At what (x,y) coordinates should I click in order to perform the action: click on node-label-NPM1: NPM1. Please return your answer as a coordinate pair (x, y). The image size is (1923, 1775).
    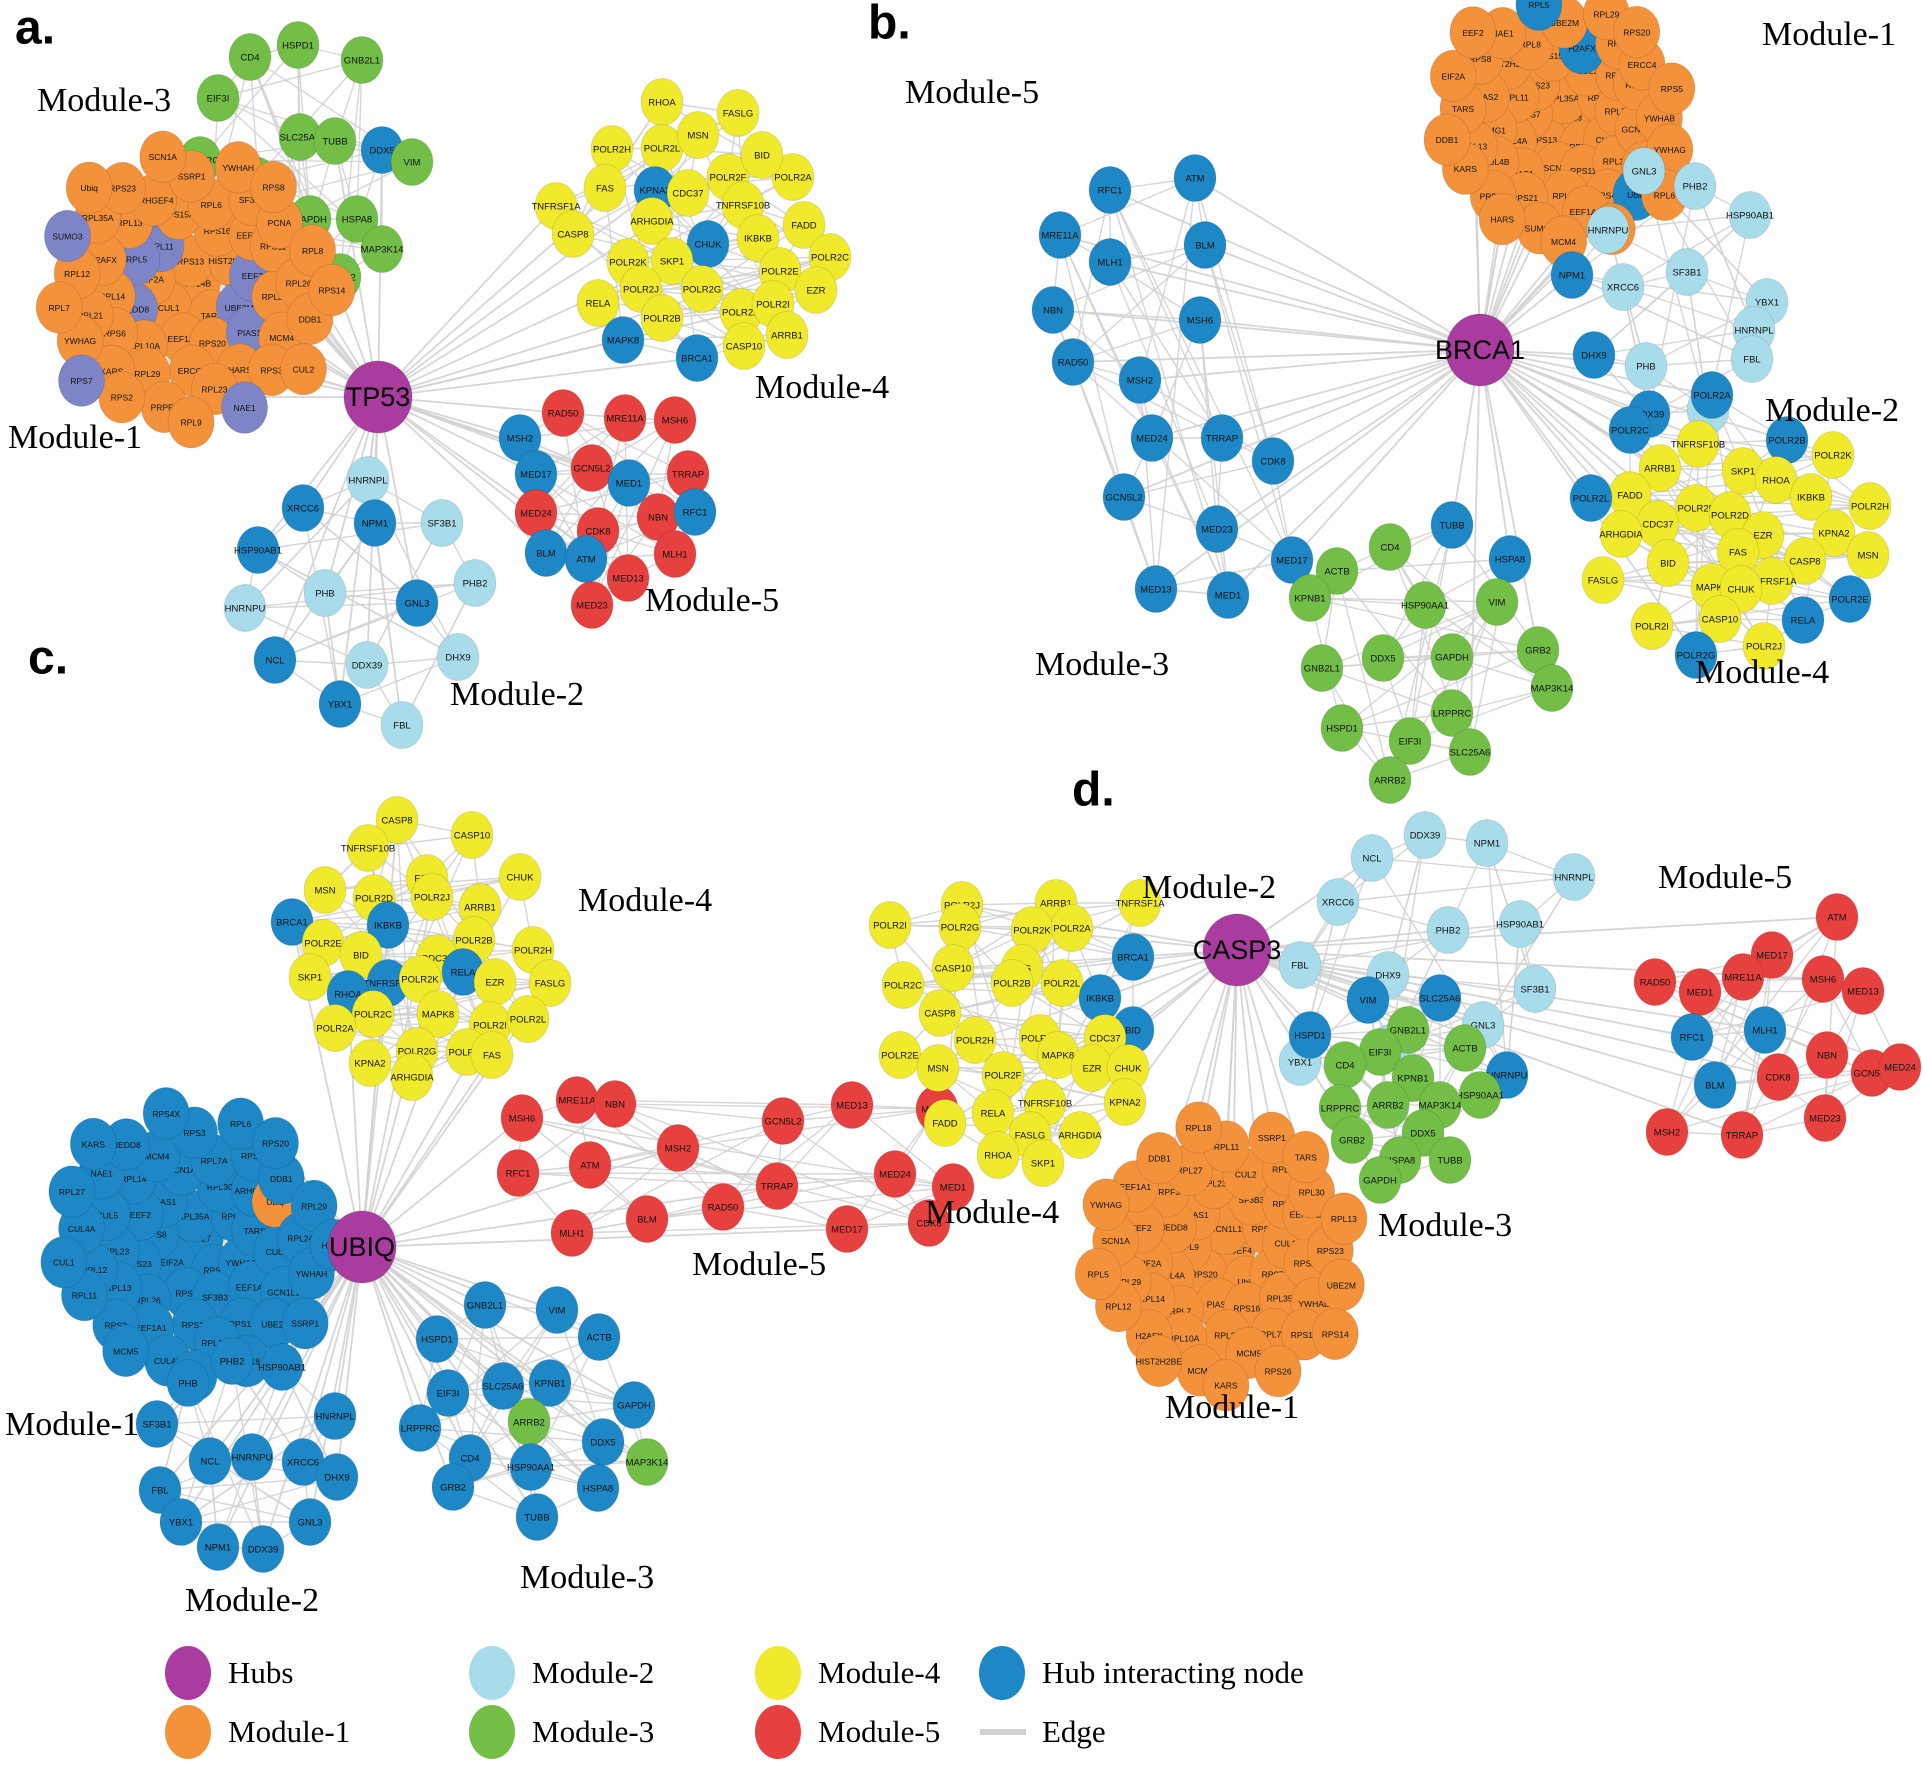
    Looking at the image, I should click on (1572, 276).